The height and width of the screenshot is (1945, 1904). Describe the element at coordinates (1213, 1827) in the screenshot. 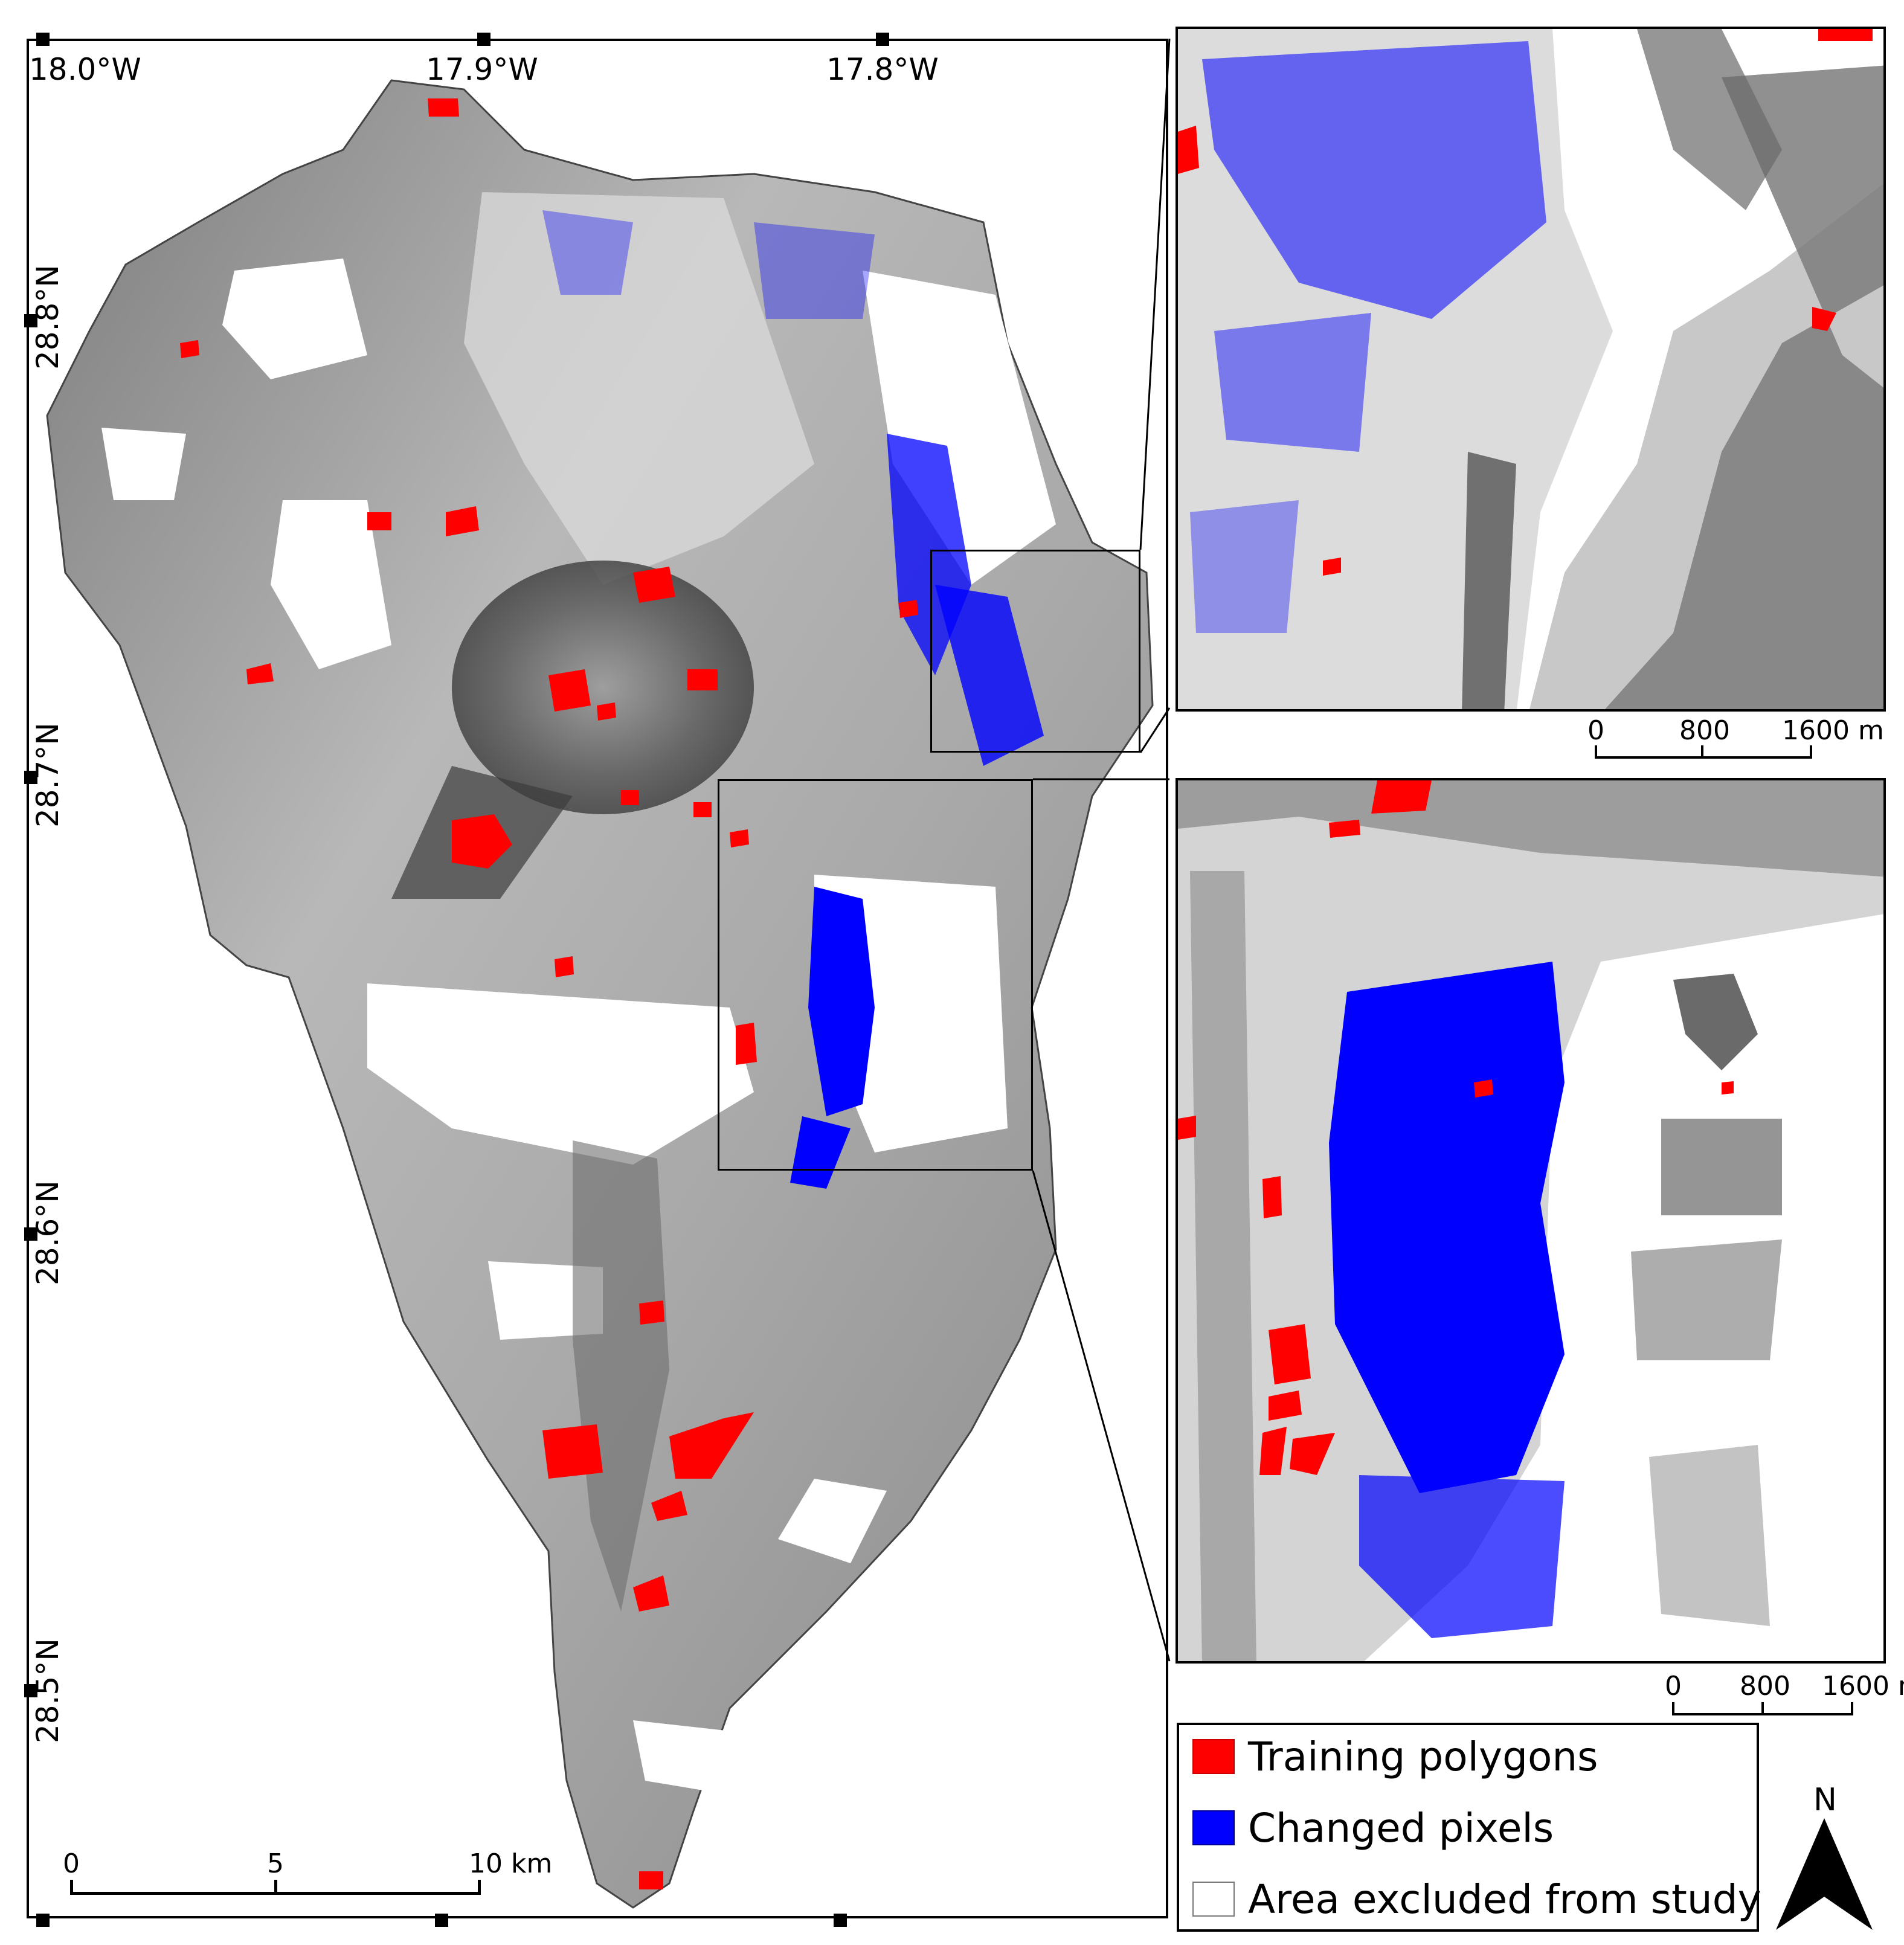

I see `legend-swatch-changed` at that location.